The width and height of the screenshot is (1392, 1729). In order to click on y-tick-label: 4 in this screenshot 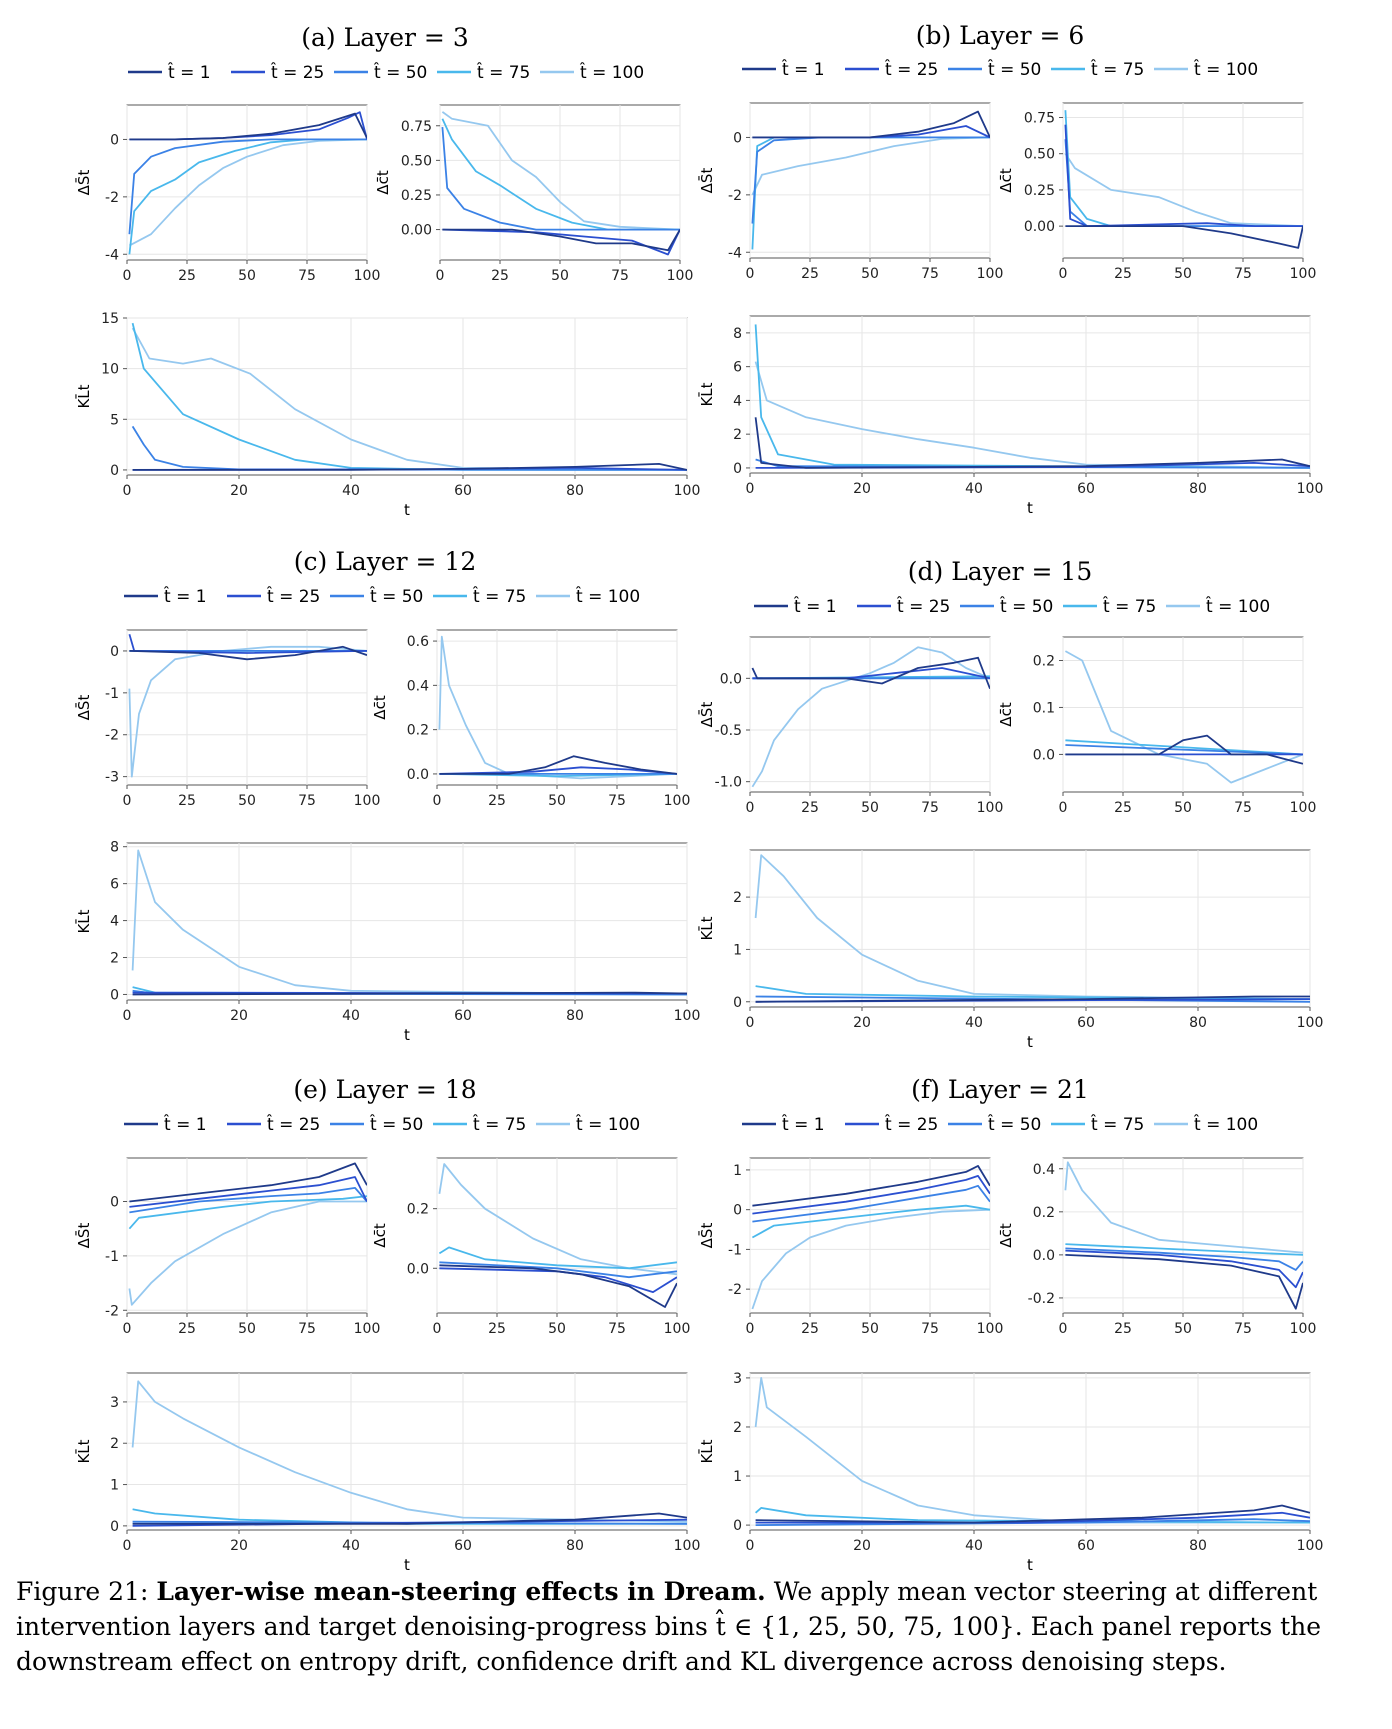, I will do `click(114, 922)`.